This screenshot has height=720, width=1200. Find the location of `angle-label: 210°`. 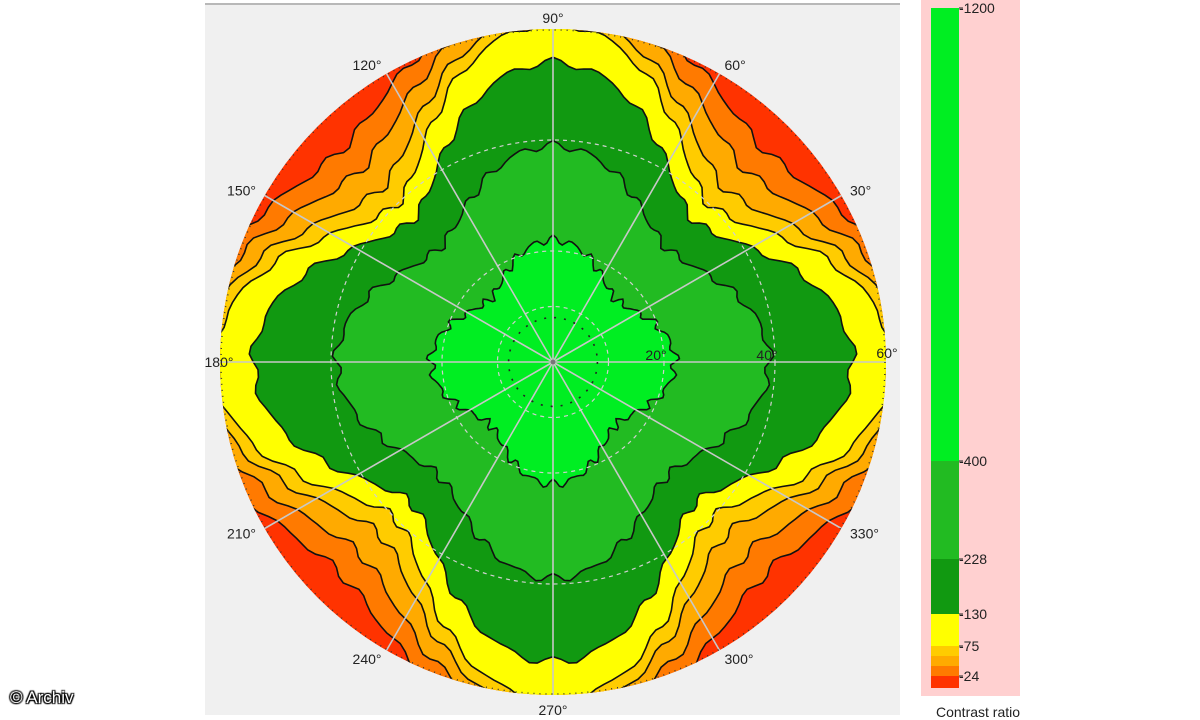

angle-label: 210° is located at coordinates (241, 534).